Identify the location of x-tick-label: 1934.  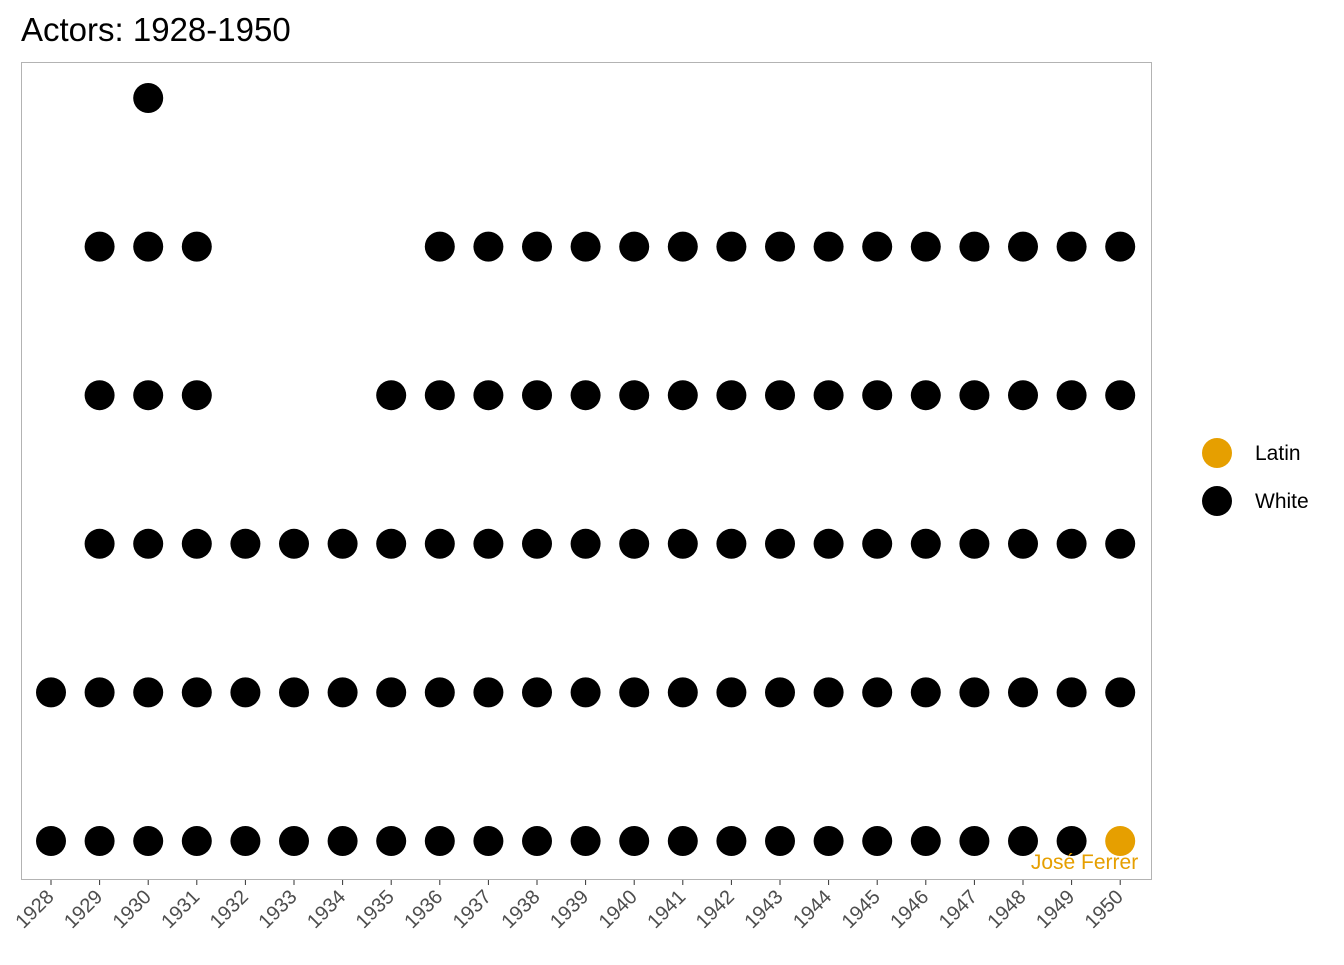
(326, 909).